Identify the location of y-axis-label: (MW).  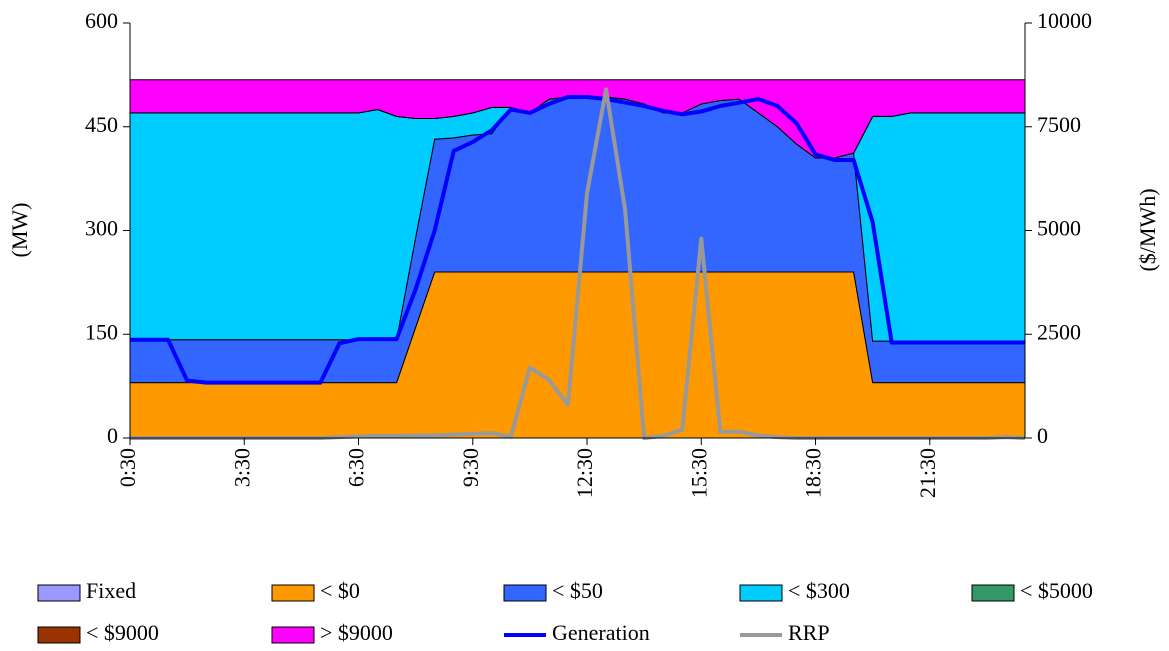
(19, 230).